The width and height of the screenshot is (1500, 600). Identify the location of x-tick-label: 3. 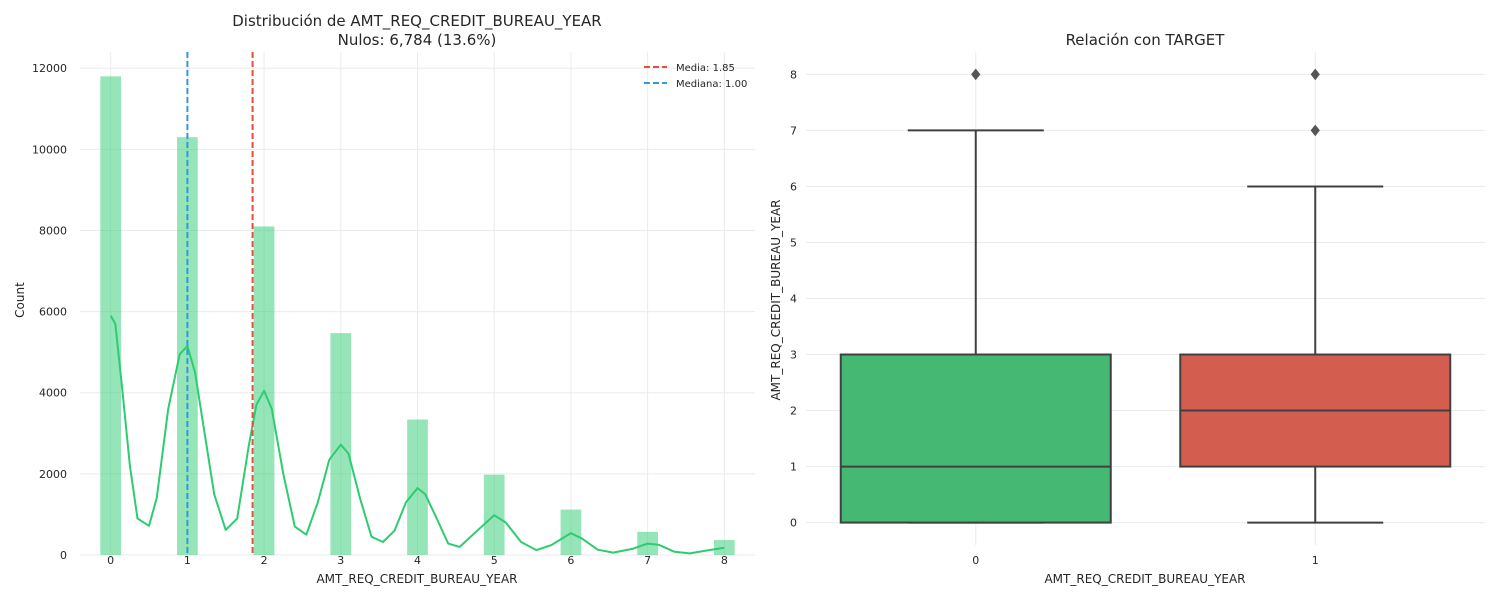
(340, 560).